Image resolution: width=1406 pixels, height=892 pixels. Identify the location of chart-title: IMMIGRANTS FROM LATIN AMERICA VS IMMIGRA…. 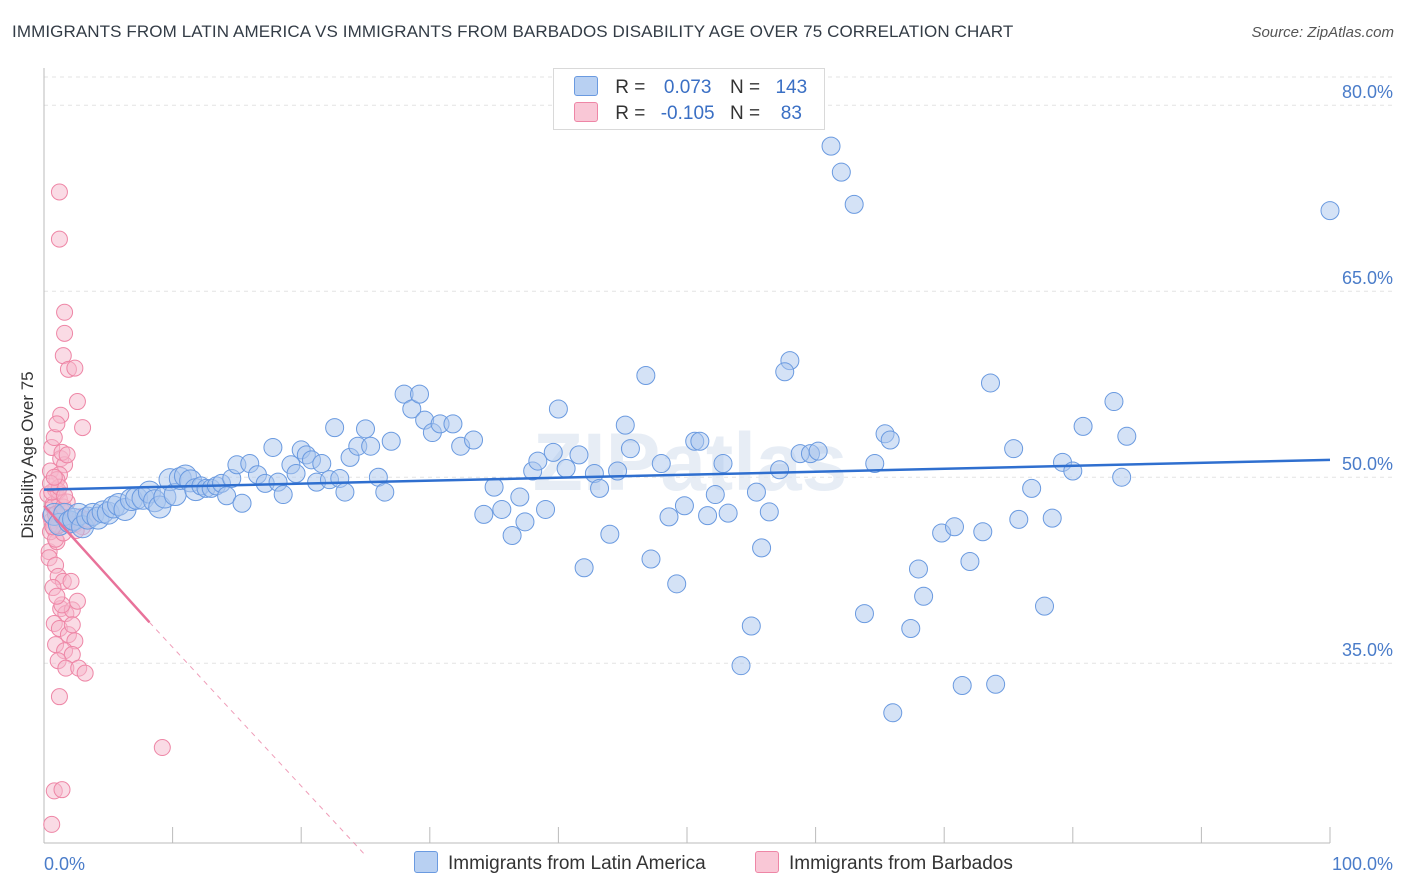
(513, 31).